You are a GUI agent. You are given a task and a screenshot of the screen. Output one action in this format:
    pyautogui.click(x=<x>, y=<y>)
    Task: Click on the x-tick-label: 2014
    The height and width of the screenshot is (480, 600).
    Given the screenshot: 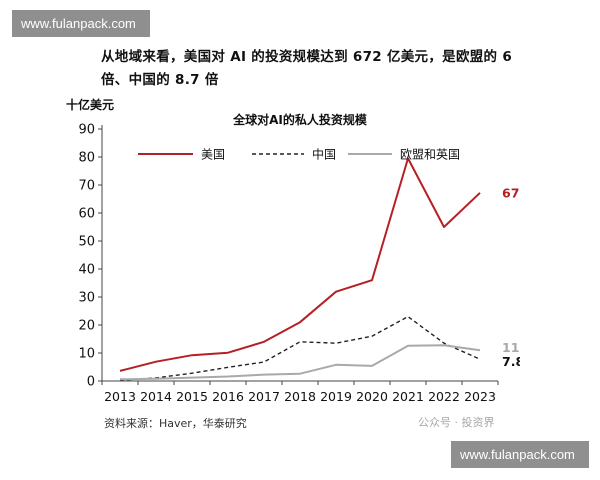 What is the action you would take?
    pyautogui.click(x=156, y=396)
    